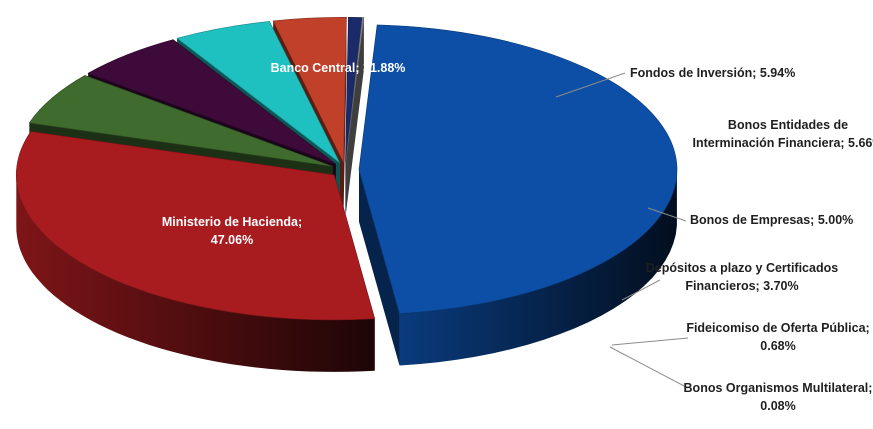 This screenshot has height=429, width=873. I want to click on data-label-fondos-de-inversion: Fondos de Inversión; 5.94%, so click(712, 73).